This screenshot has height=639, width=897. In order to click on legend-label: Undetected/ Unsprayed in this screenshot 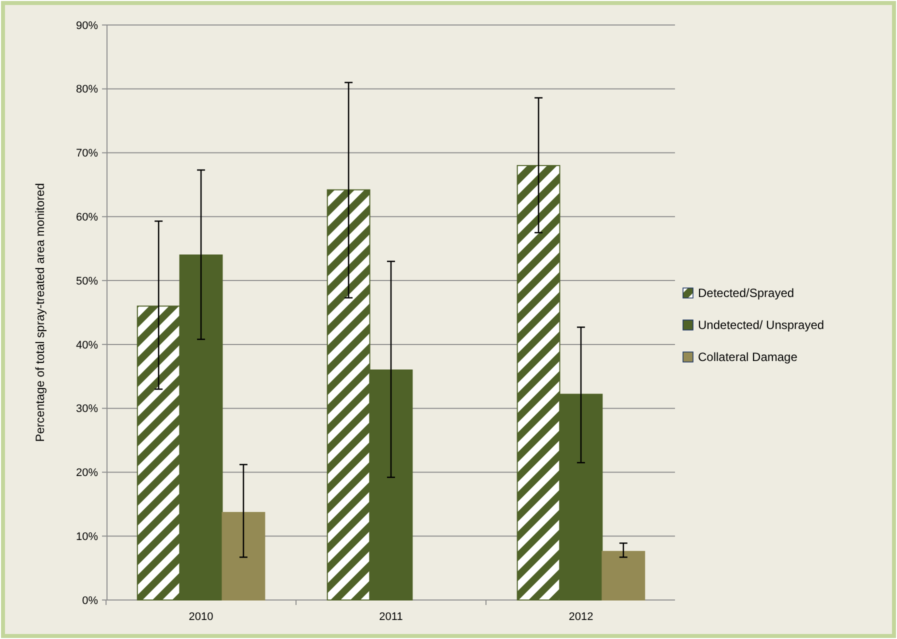, I will do `click(761, 325)`.